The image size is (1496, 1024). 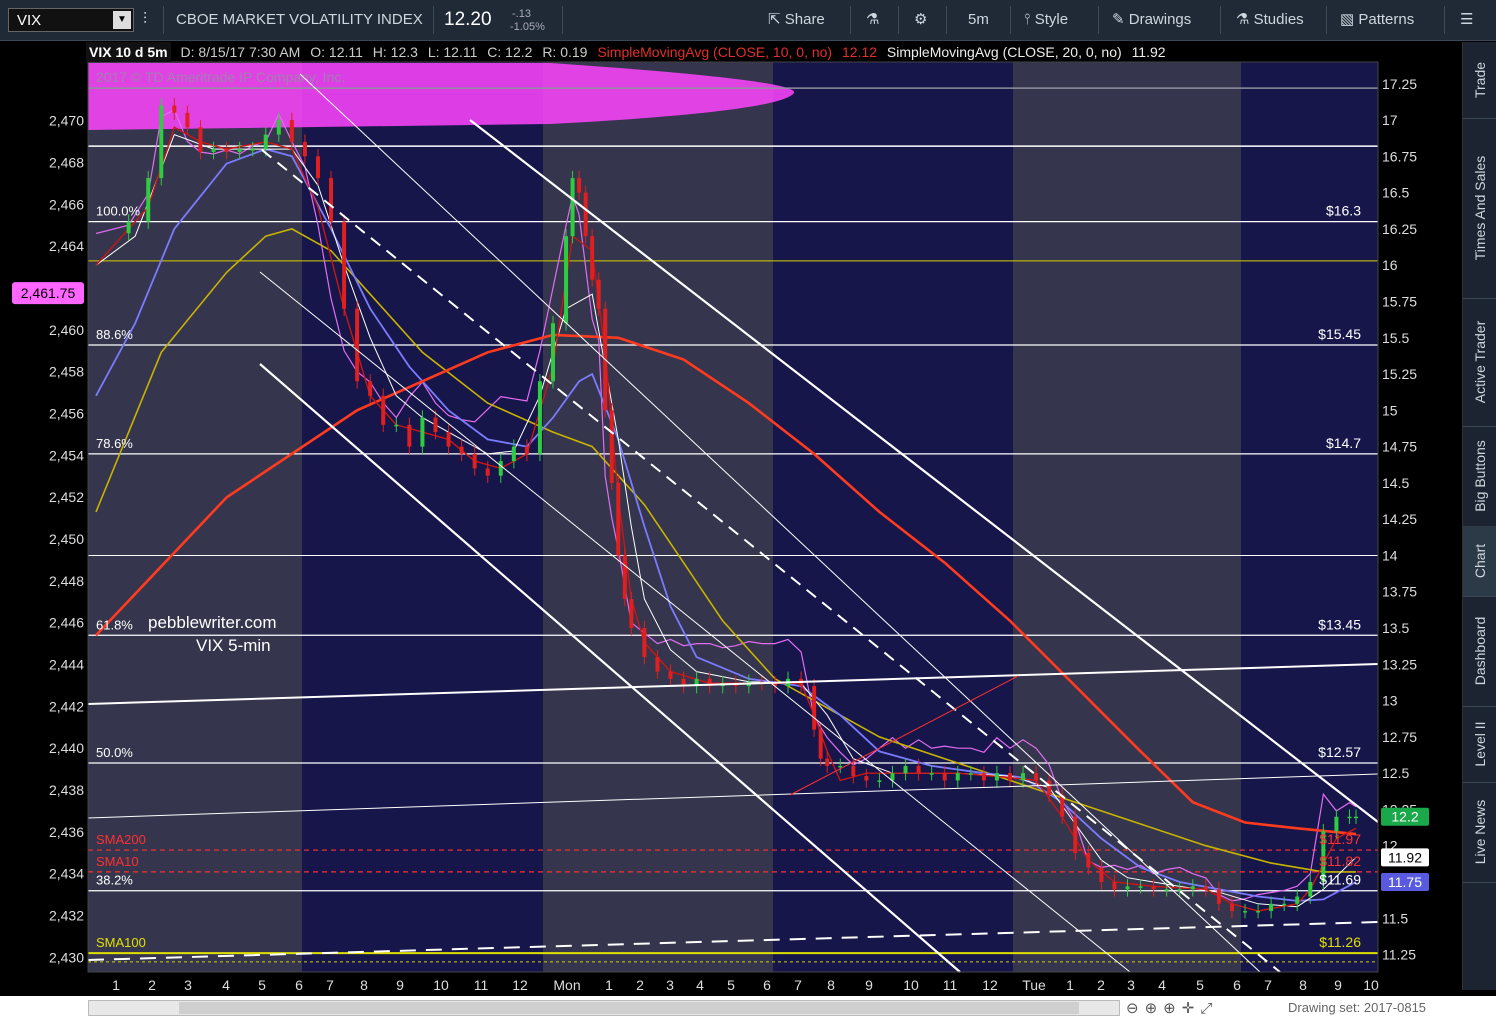 What do you see at coordinates (66, 497) in the screenshot?
I see `left-tick-label: 2,452` at bounding box center [66, 497].